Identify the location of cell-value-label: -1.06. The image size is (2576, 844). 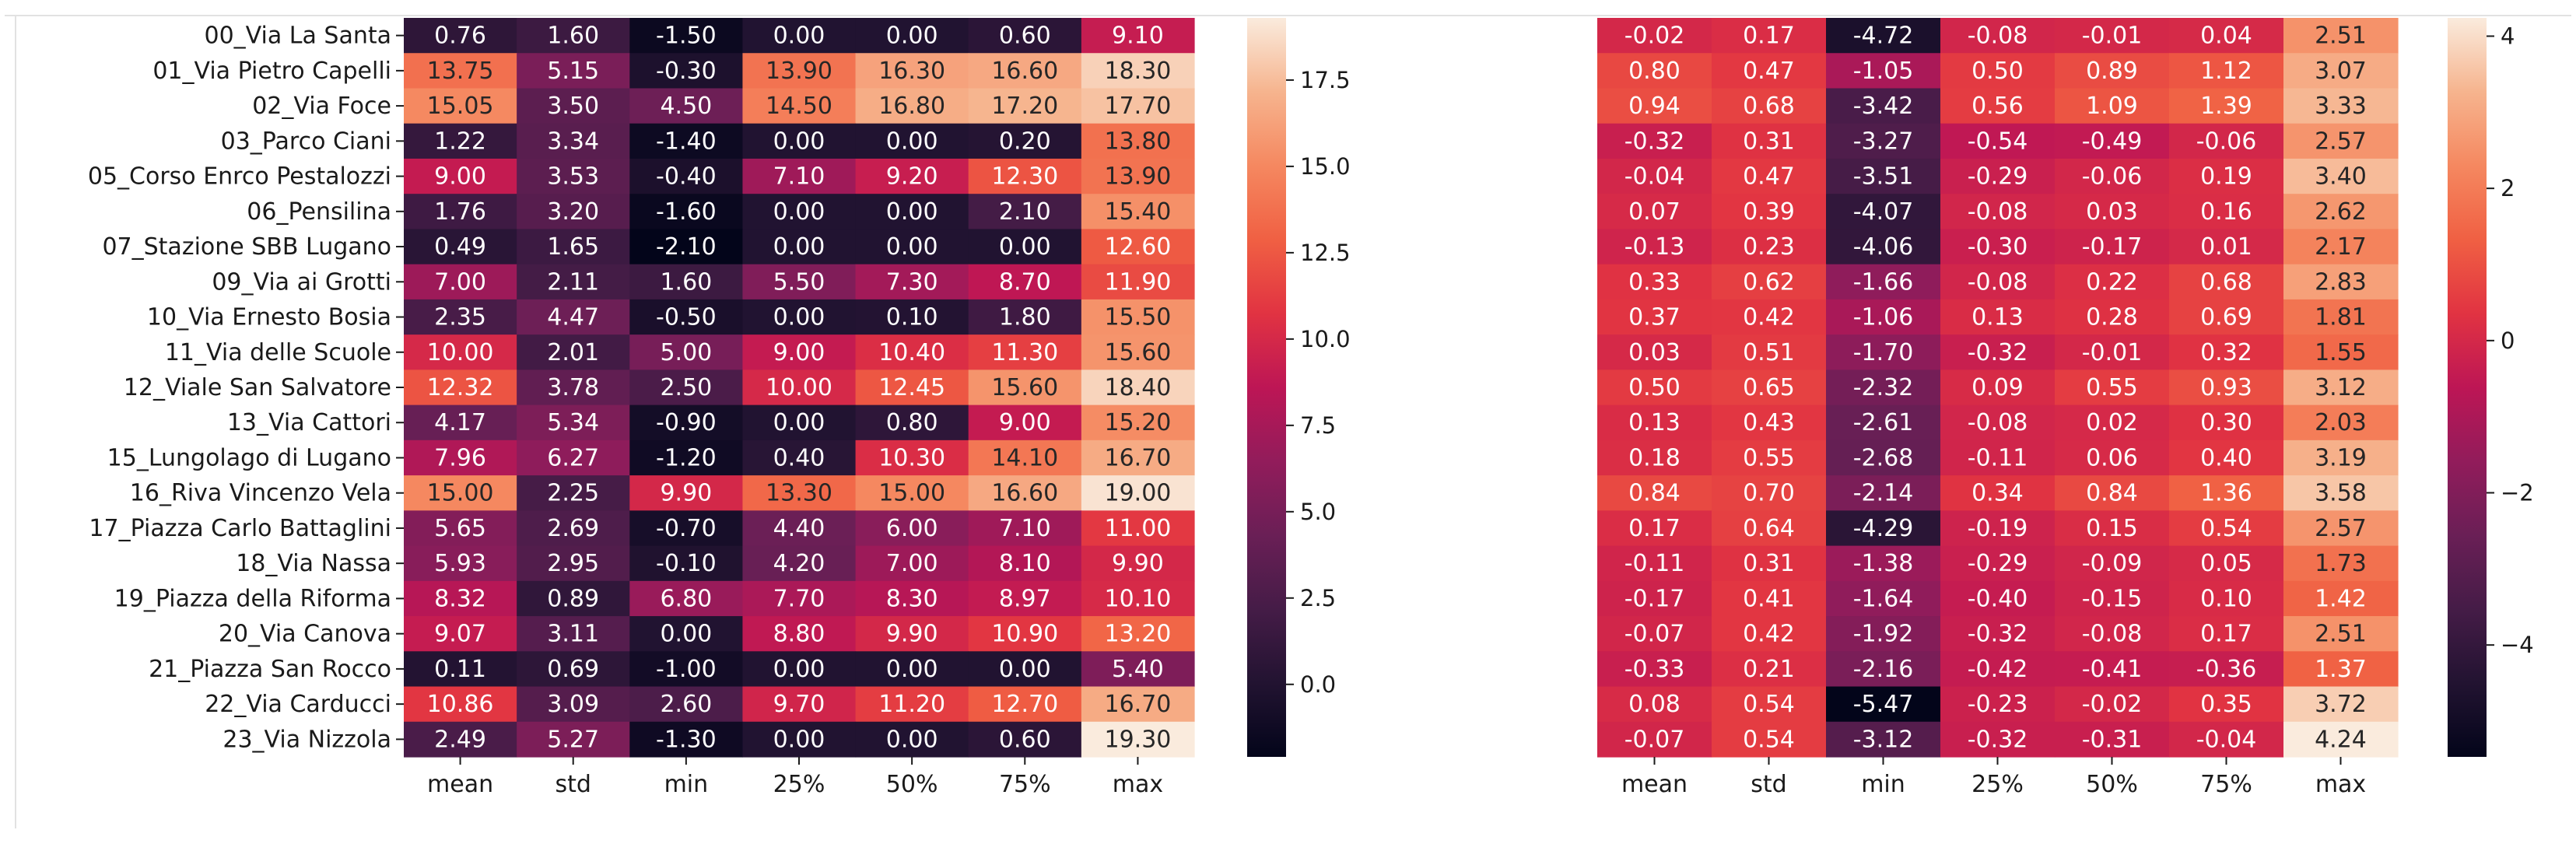
(1883, 318).